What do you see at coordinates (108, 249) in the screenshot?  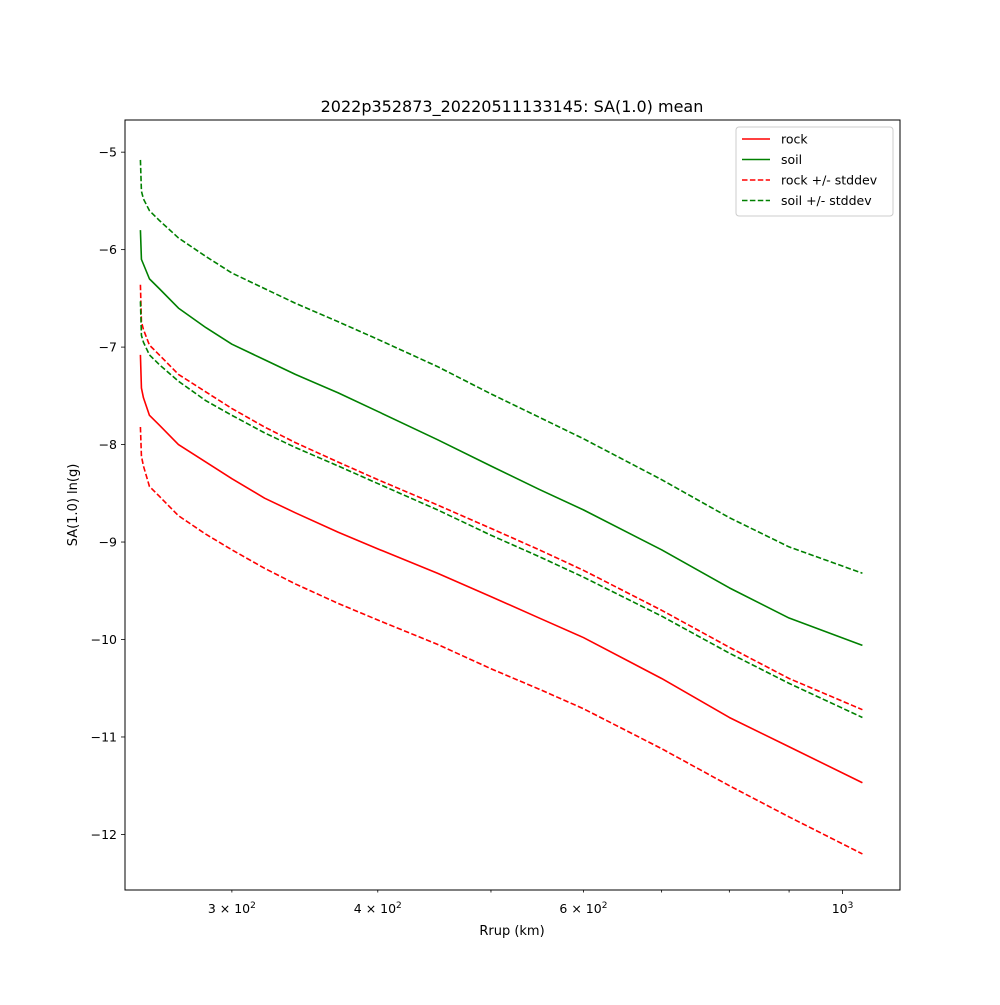 I see `y-tick-label-1: −6` at bounding box center [108, 249].